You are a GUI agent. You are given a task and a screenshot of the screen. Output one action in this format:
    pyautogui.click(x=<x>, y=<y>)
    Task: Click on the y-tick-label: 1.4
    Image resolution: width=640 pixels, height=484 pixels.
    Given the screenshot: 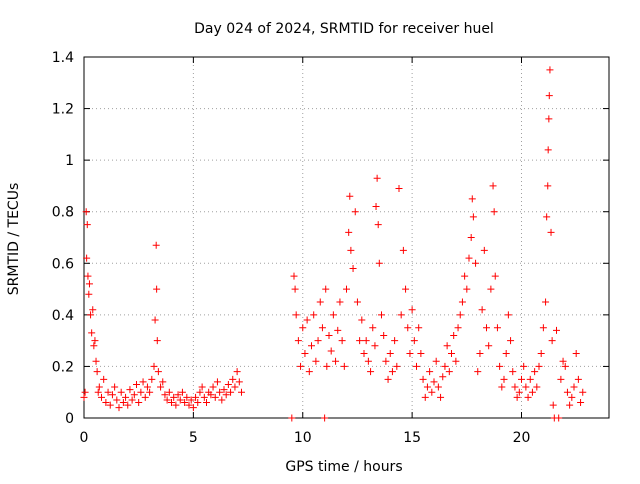 What is the action you would take?
    pyautogui.click(x=63, y=58)
    